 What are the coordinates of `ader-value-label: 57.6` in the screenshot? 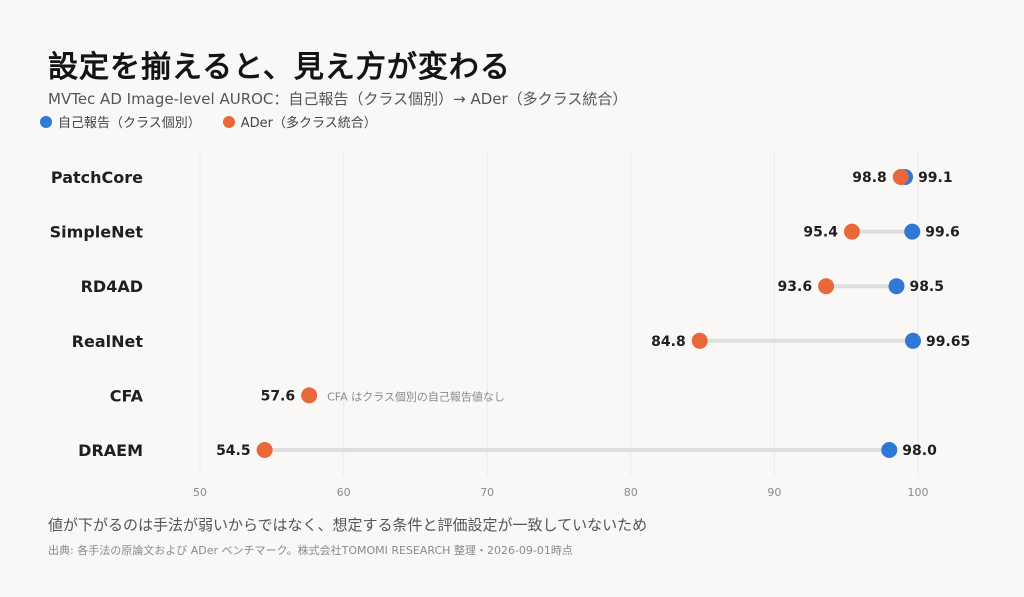 It's located at (278, 396).